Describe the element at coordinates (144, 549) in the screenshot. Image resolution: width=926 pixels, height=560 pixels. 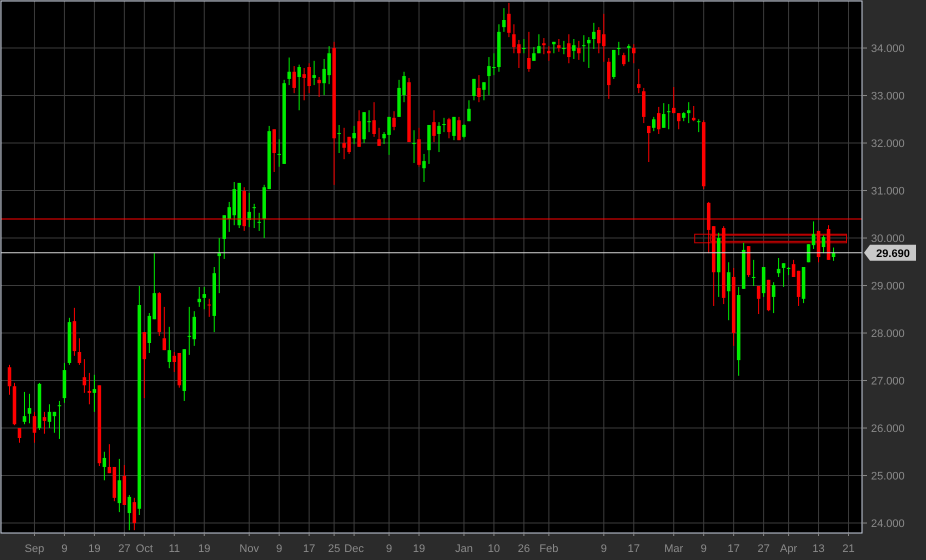
I see `x-tick-label: Oct` at that location.